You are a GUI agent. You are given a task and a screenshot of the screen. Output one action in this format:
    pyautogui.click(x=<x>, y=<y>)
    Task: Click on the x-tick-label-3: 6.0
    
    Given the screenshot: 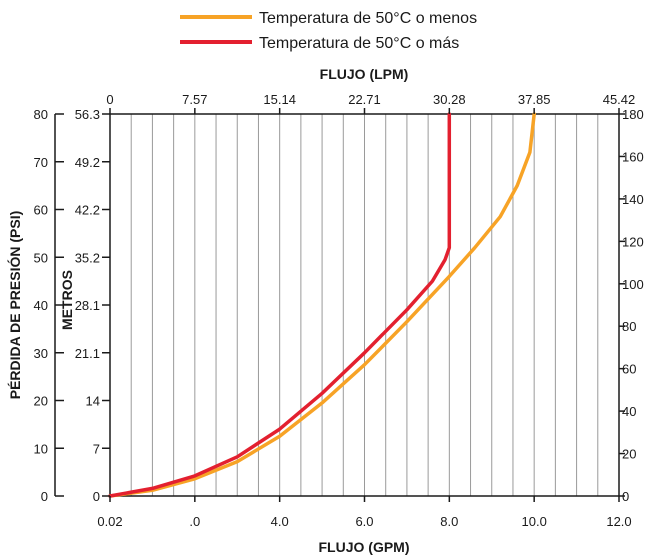 What is the action you would take?
    pyautogui.click(x=364, y=521)
    